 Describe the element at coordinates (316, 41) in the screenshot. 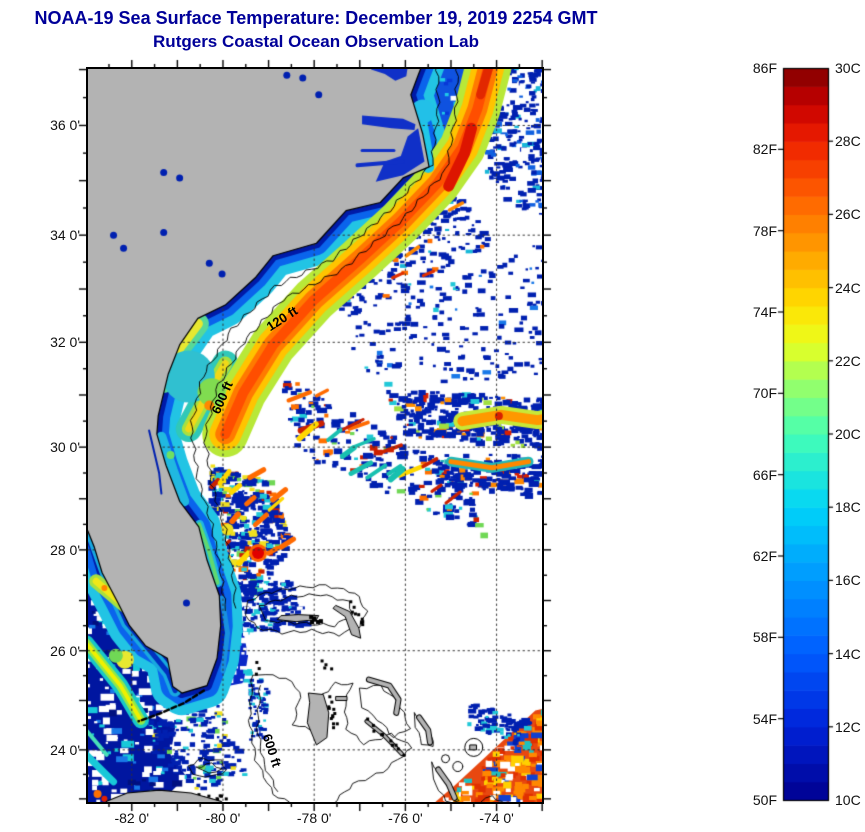

I see `figure-subtitle: Rutgers Coastal Ocean Observation Lab` at that location.